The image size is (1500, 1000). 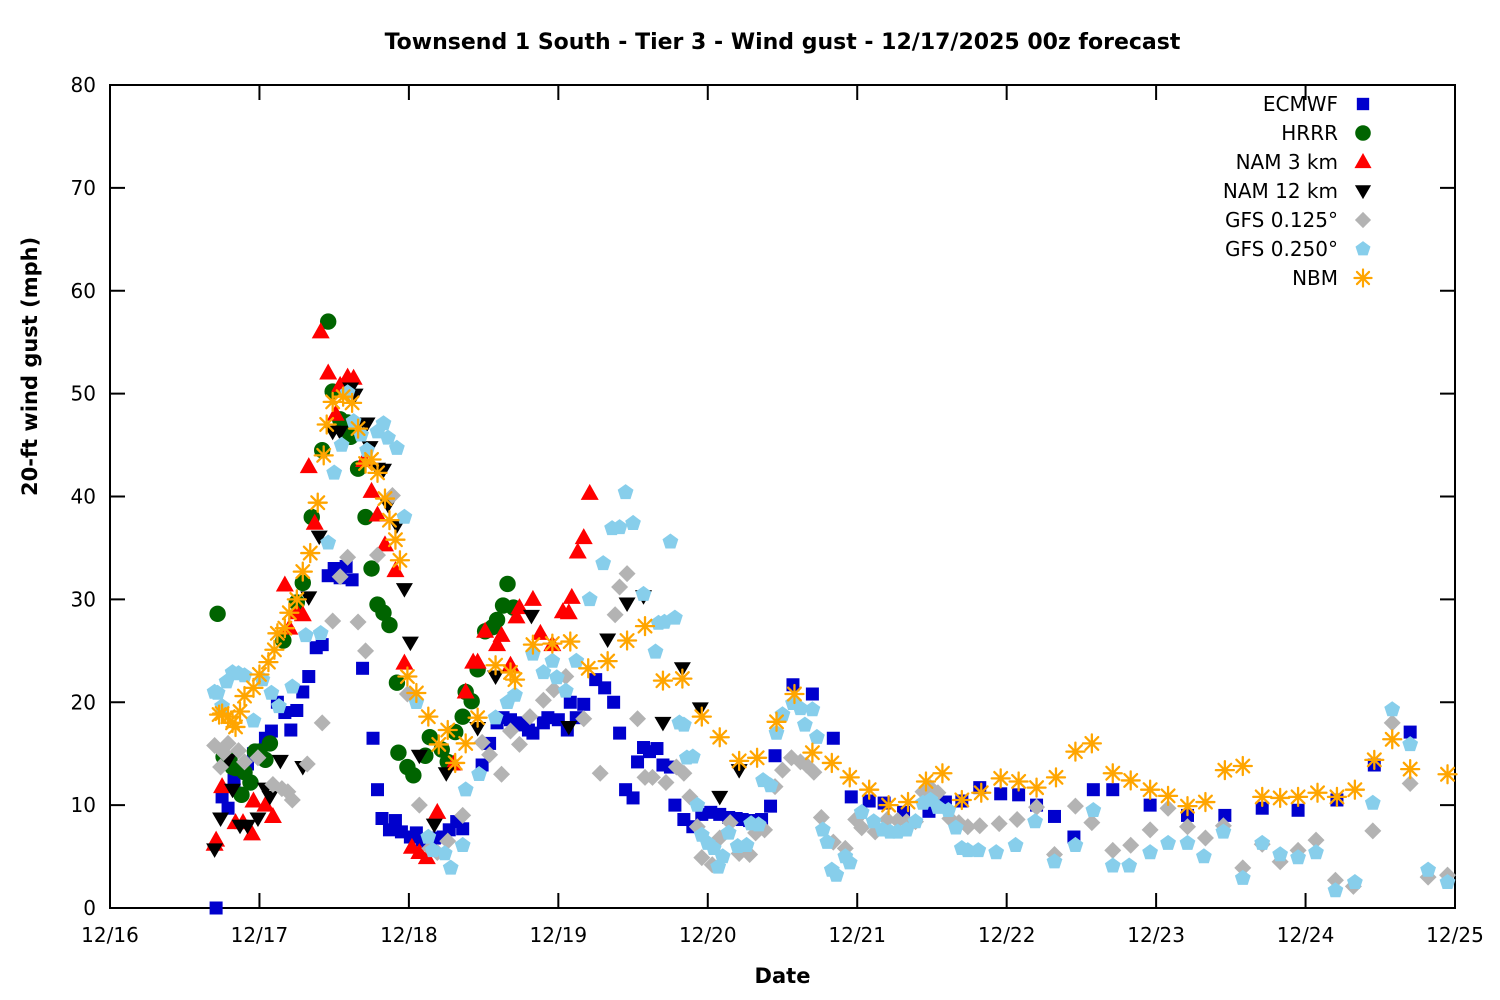 I want to click on y-tick-label: 10, so click(x=83, y=805).